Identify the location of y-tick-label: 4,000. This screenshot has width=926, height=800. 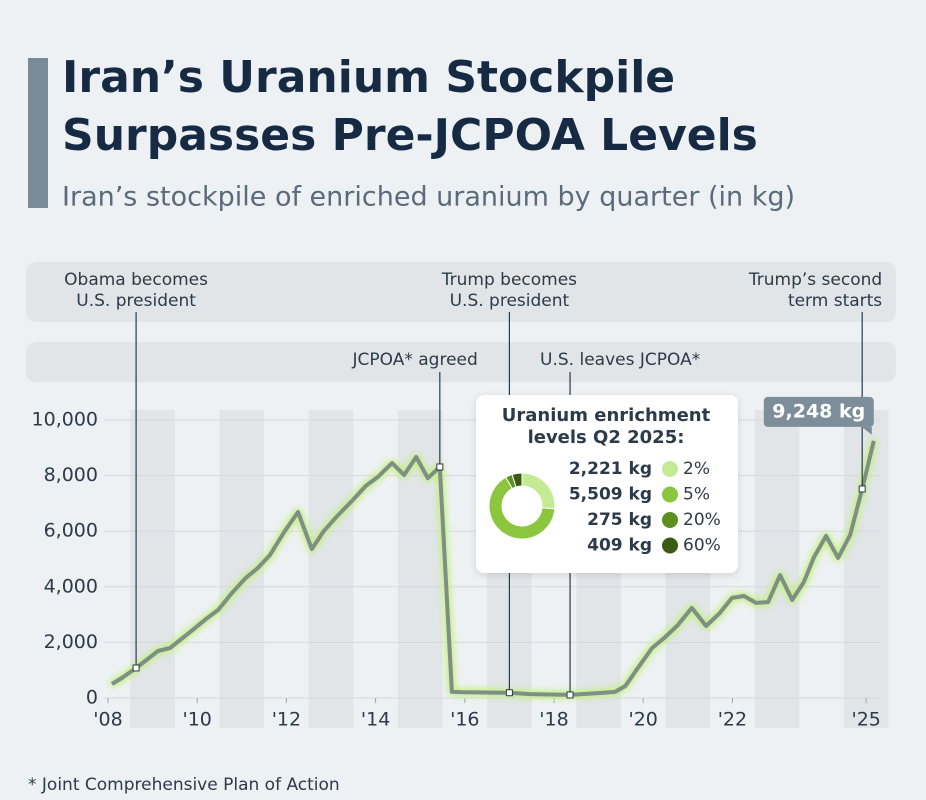
(71, 586).